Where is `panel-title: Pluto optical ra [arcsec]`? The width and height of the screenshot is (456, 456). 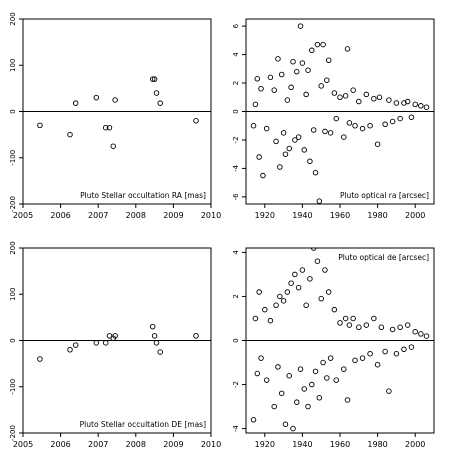
panel-title: Pluto optical ra [arcsec] is located at coordinates (384, 195).